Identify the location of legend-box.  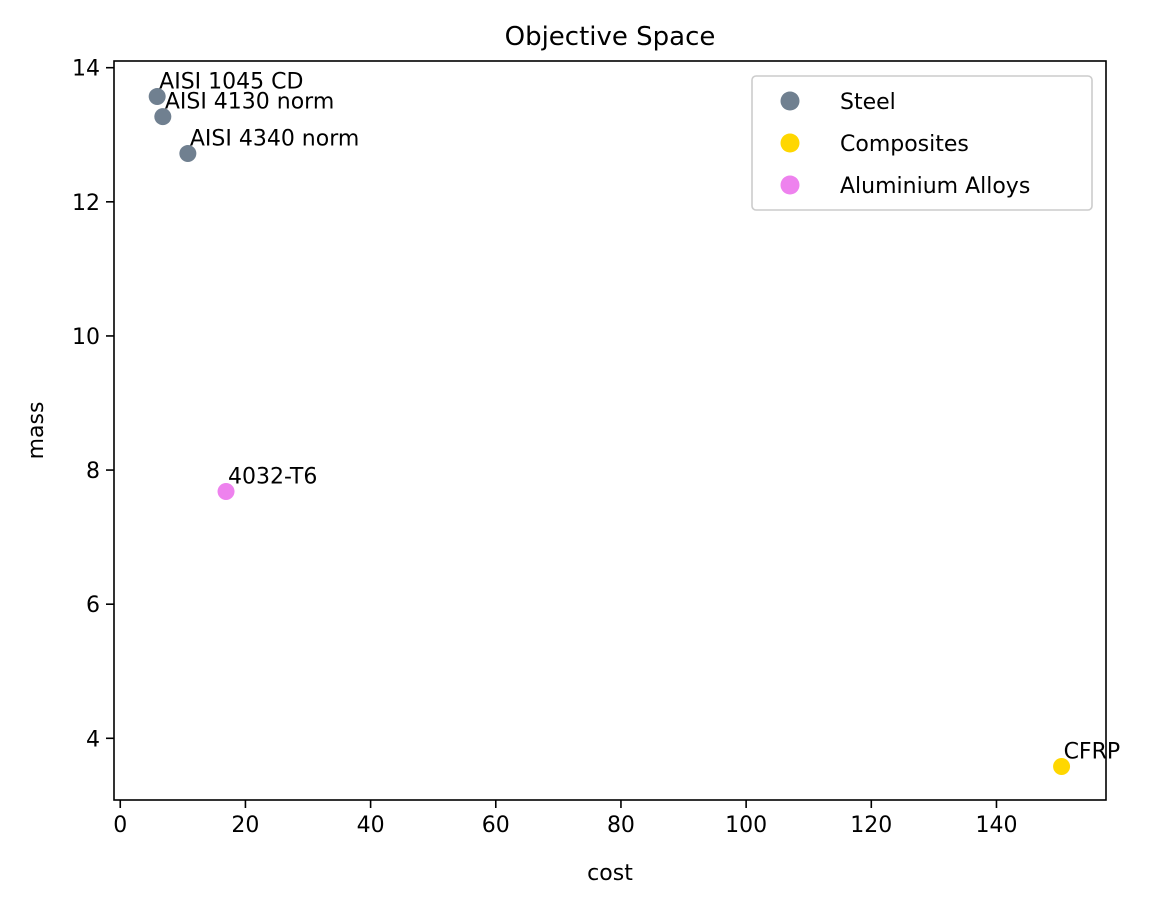
(922, 143).